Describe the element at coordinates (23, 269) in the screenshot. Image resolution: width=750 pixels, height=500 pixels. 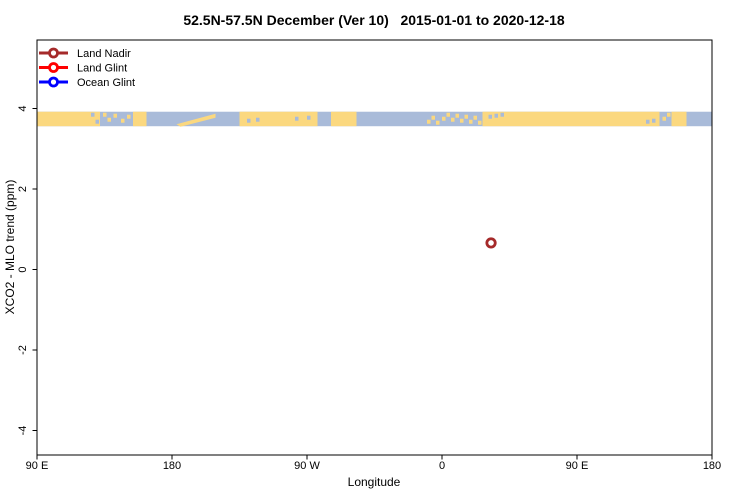
I see `y-tick-label: 0` at that location.